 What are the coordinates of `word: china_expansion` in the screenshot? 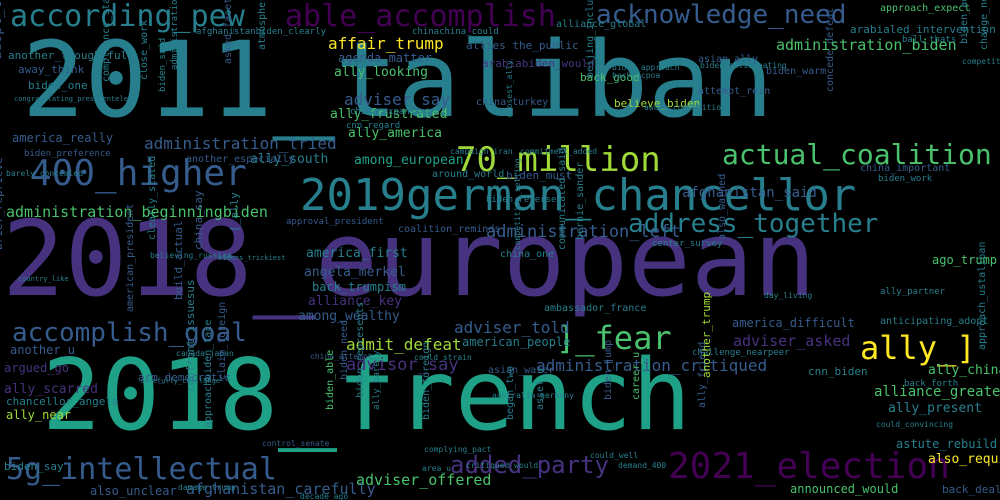 It's located at (391, 112).